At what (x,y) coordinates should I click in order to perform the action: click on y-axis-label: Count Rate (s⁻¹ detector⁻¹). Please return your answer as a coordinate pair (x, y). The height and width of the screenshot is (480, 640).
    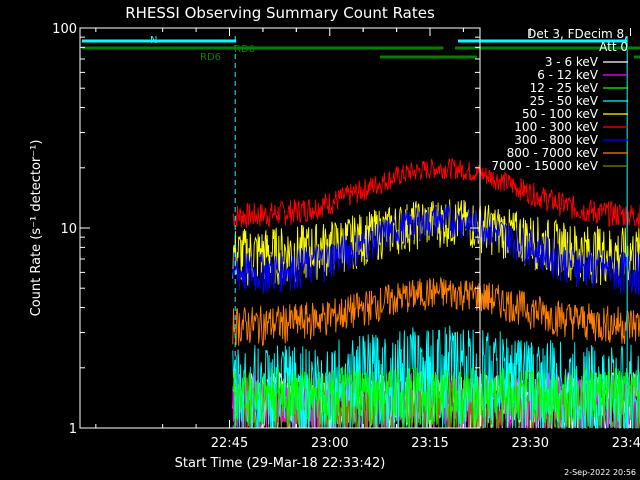
    Looking at the image, I should click on (36, 228).